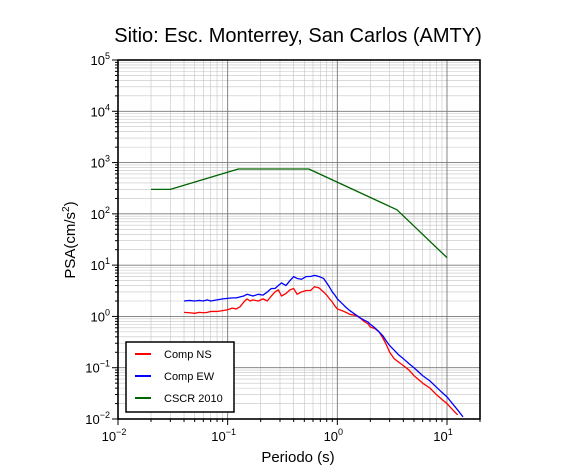 This screenshot has height=475, width=586. Describe the element at coordinates (107, 312) in the screenshot. I see `y-tick-exponent: 0` at that location.